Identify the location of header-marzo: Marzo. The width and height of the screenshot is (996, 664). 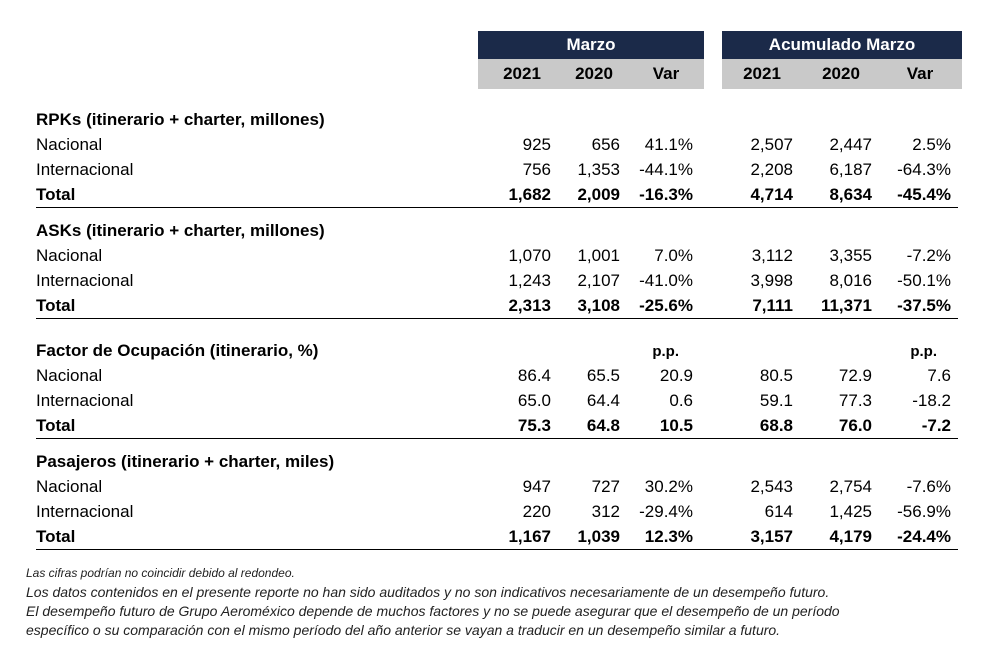
(591, 45).